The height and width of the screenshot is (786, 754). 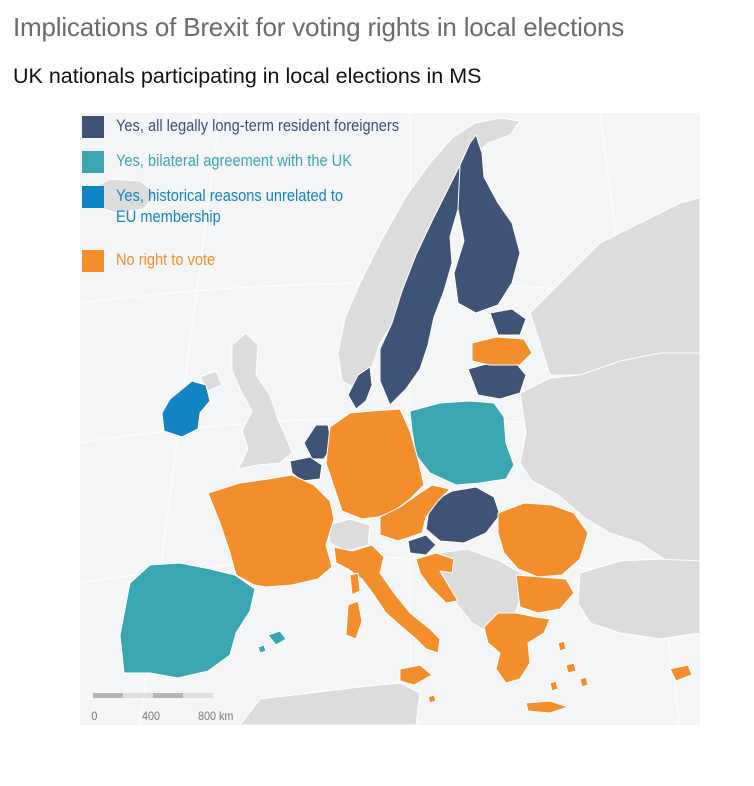 What do you see at coordinates (234, 160) in the screenshot?
I see `legend-label: Yes, bilateral agreement with the UK` at bounding box center [234, 160].